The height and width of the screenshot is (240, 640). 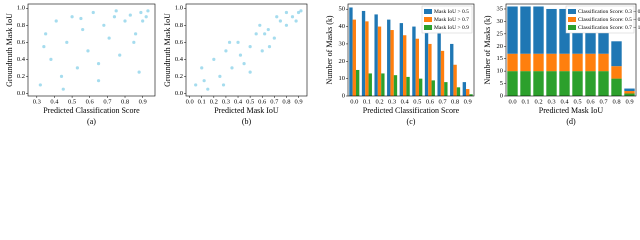 I want to click on y-axis-label: Number of Masks (k), so click(x=487, y=49).